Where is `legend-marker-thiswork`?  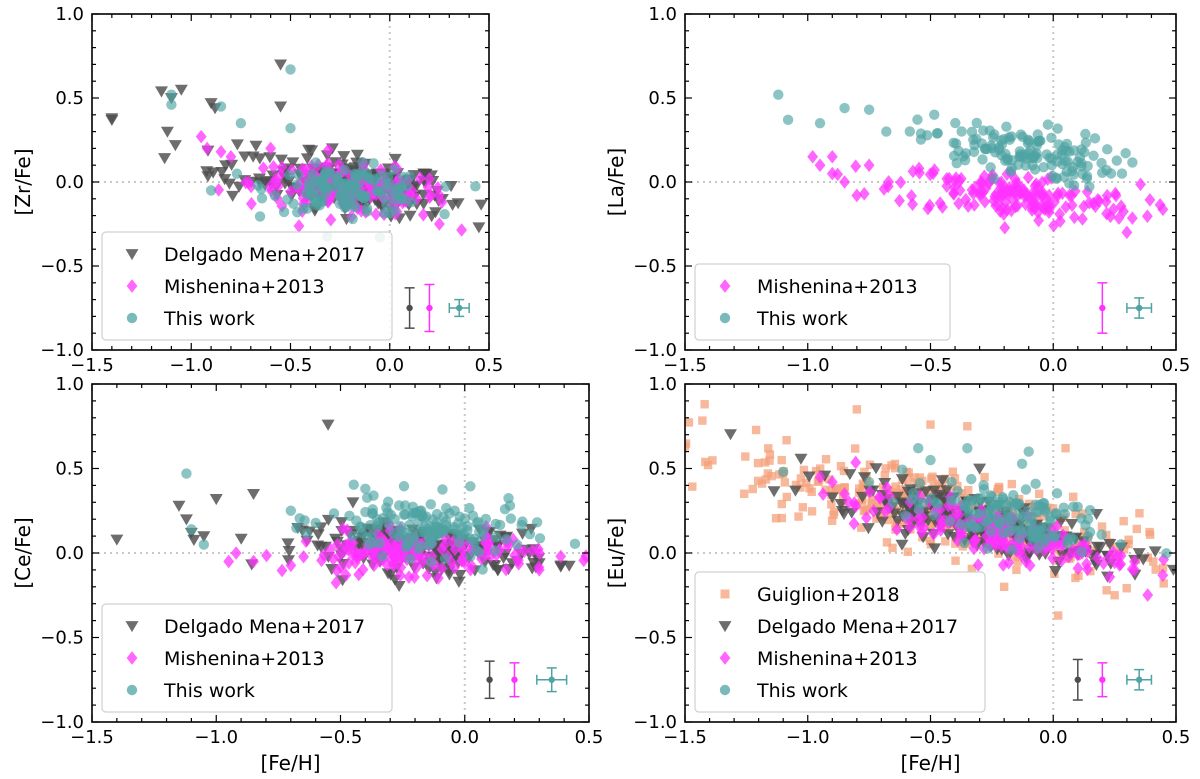
legend-marker-thiswork is located at coordinates (725, 690).